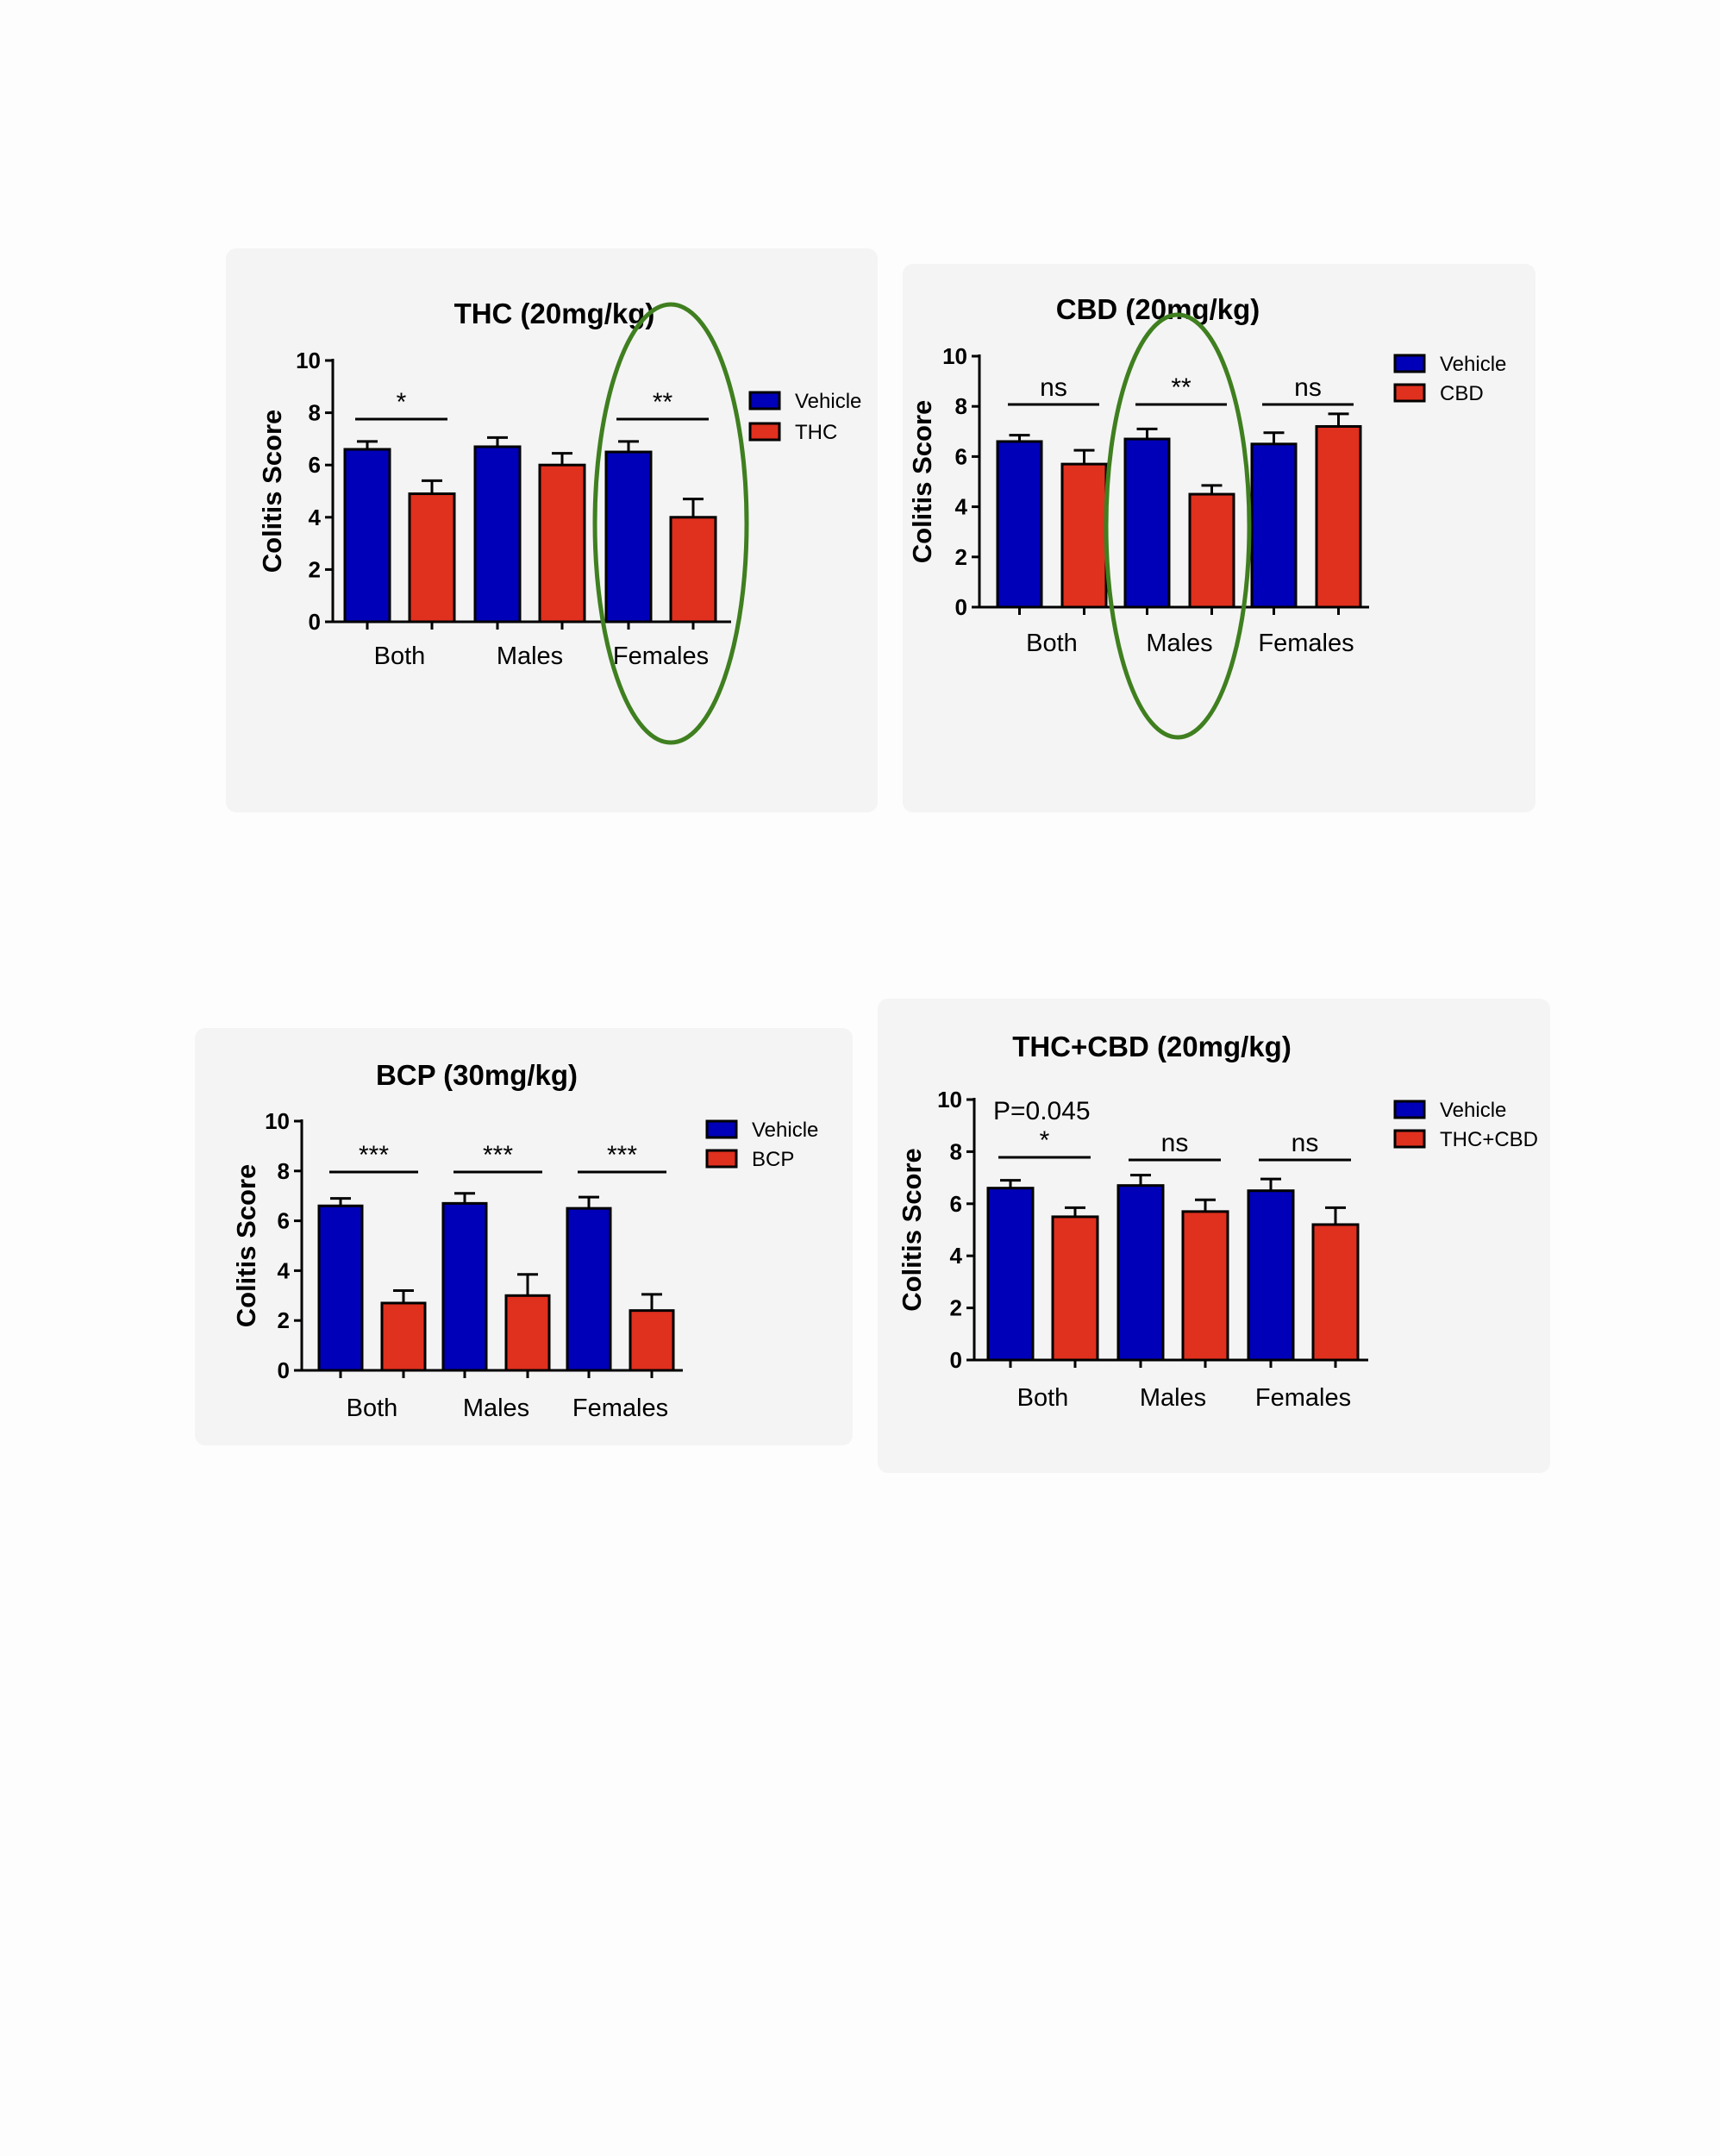  Describe the element at coordinates (477, 1075) in the screenshot. I see `chart-title: BCP (30mg/kg)` at that location.